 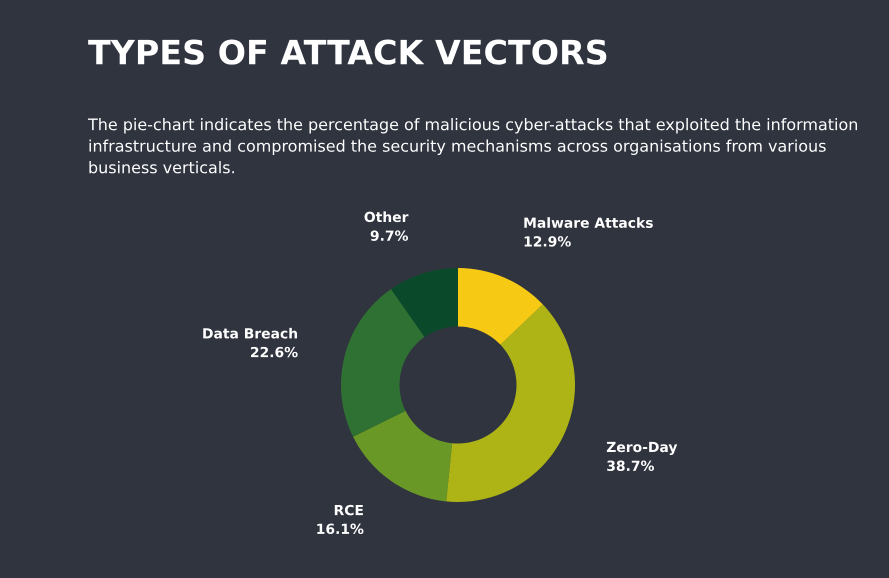 I want to click on slice-label: Zero-Day, so click(x=642, y=448).